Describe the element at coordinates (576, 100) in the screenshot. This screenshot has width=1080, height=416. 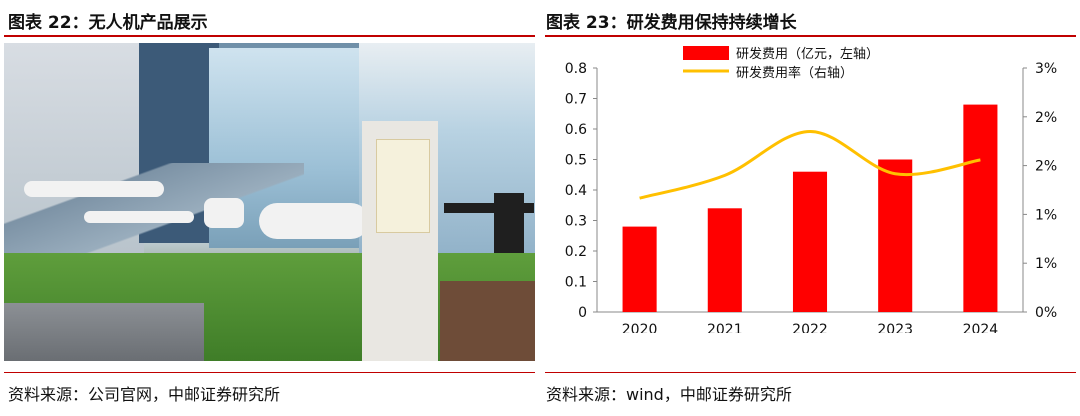
I see `left-tick-label: 0.7` at that location.